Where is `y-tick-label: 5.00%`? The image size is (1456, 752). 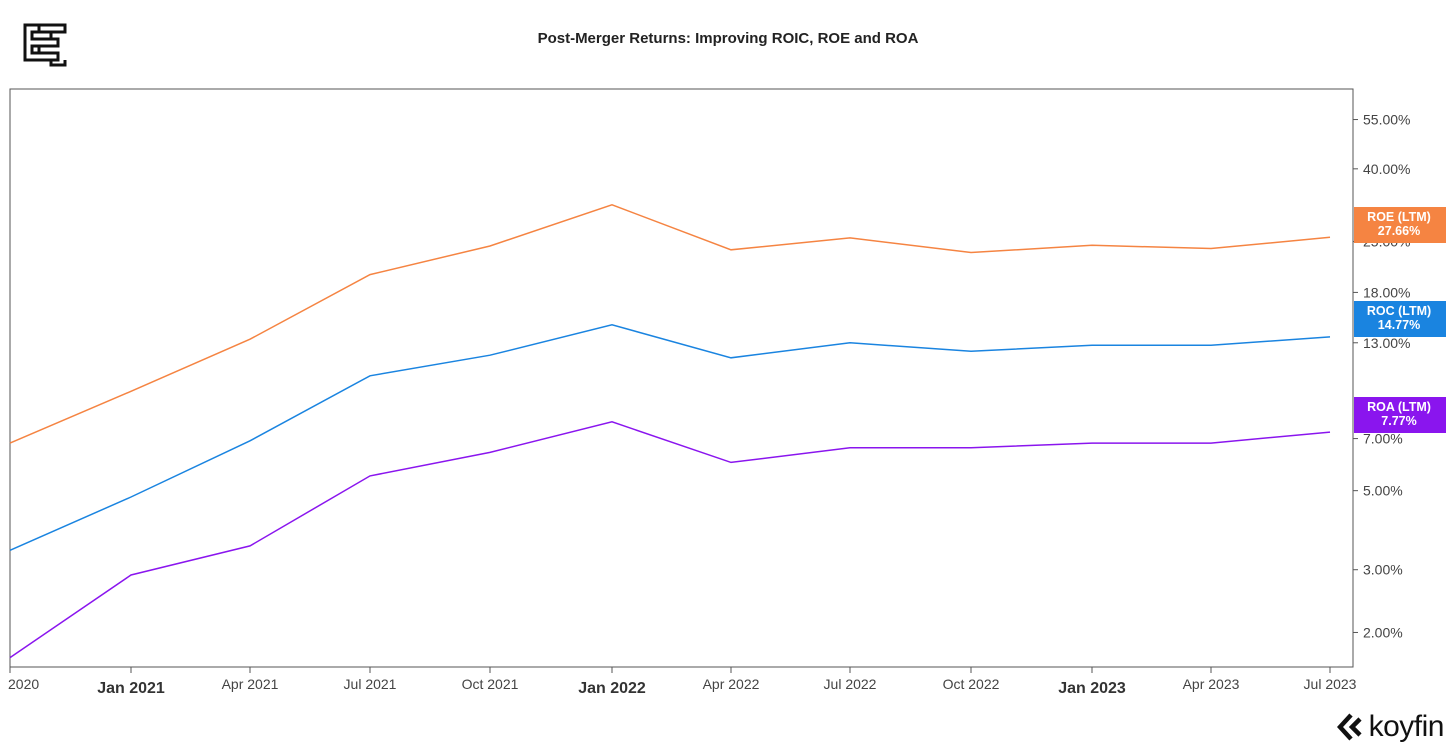 y-tick-label: 5.00% is located at coordinates (1383, 491).